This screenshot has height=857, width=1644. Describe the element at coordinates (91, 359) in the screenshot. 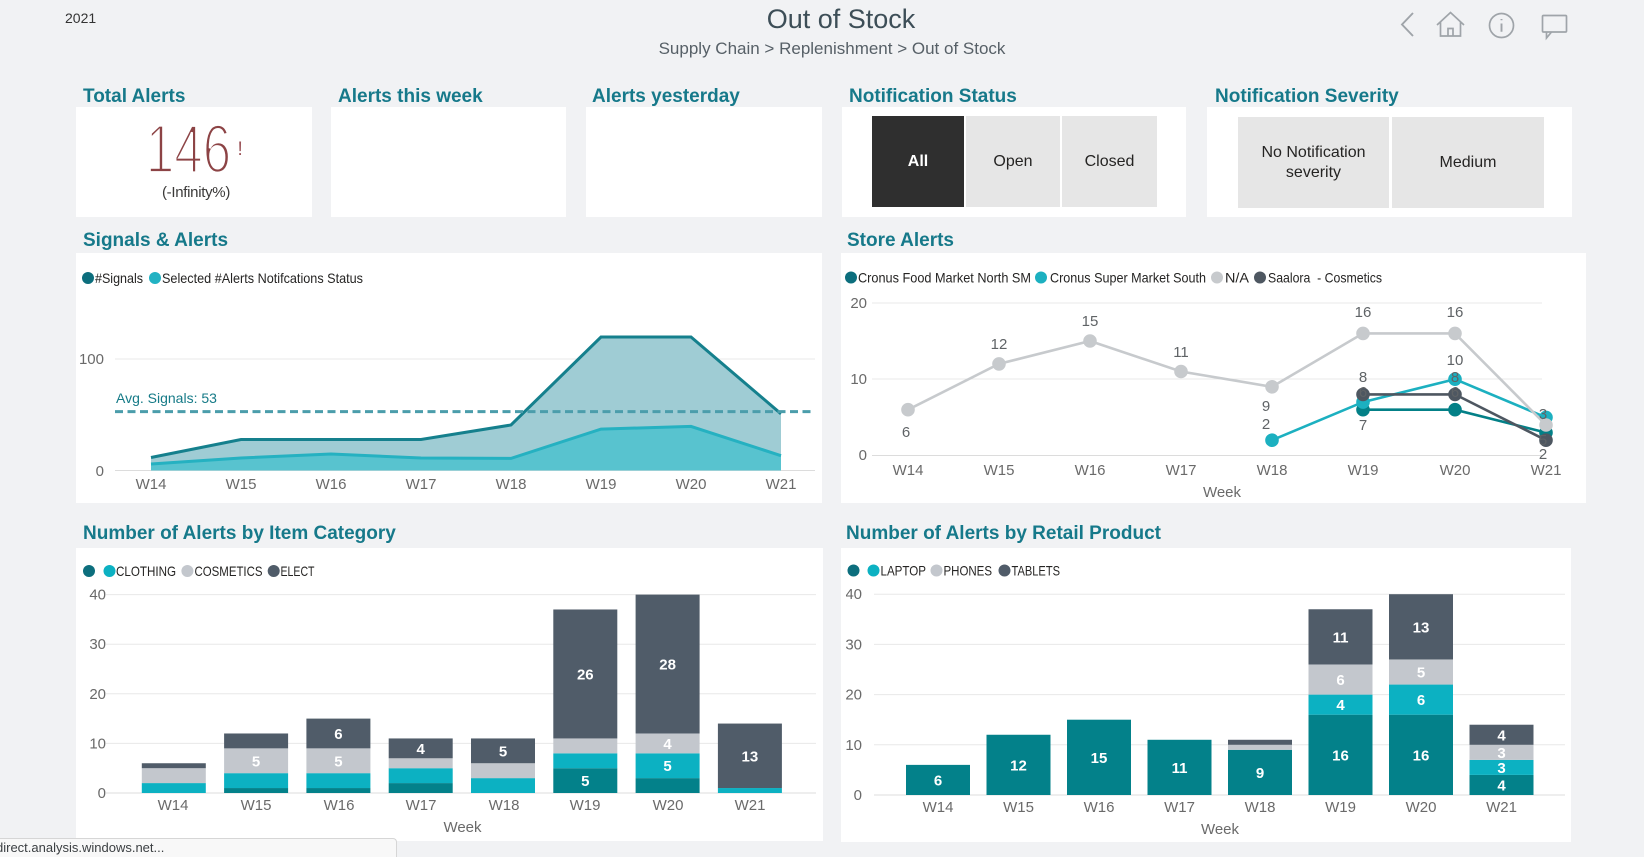

I see `svg-text: 100` at that location.